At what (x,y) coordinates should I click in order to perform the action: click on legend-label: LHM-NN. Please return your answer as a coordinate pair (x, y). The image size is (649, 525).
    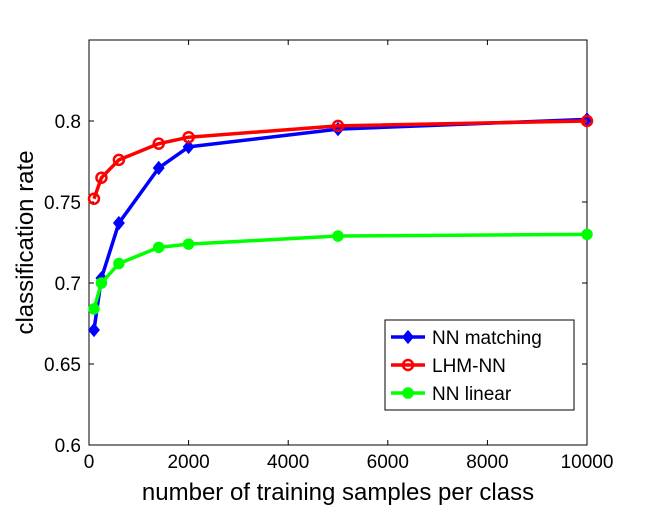
    Looking at the image, I should click on (469, 366).